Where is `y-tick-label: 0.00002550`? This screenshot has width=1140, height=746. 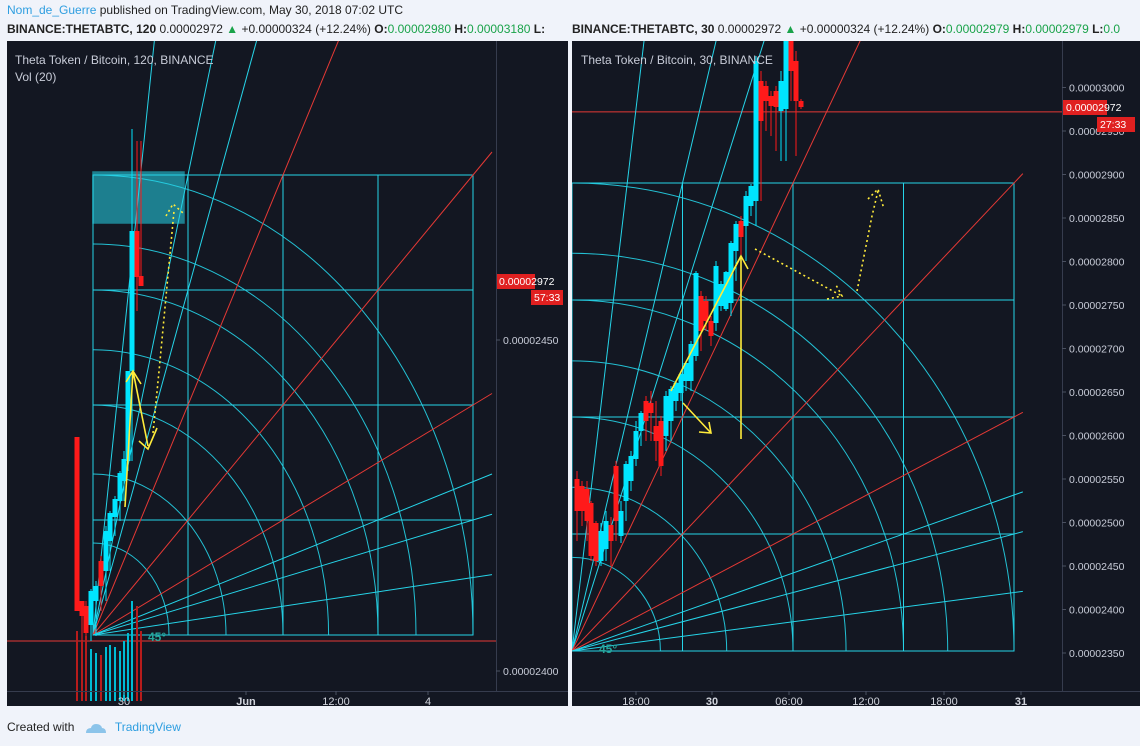
y-tick-label: 0.00002550 is located at coordinates (1097, 480).